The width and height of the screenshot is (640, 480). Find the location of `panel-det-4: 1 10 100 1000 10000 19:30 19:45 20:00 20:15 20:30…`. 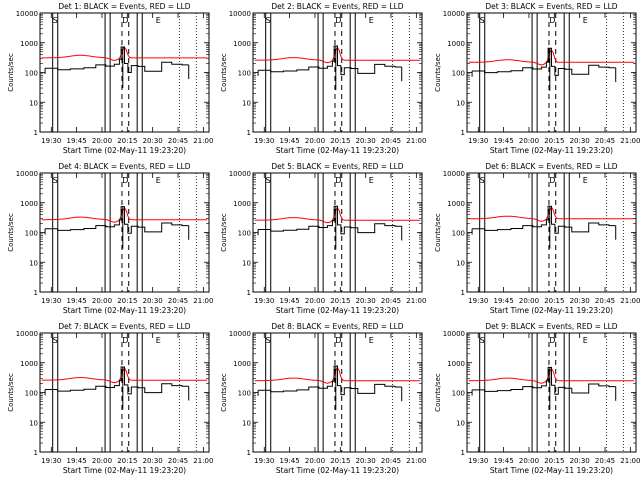

panel-det-4: 1 10 100 1000 10000 19:30 19:45 20:00 20:15 20:30… is located at coordinates (110, 238).